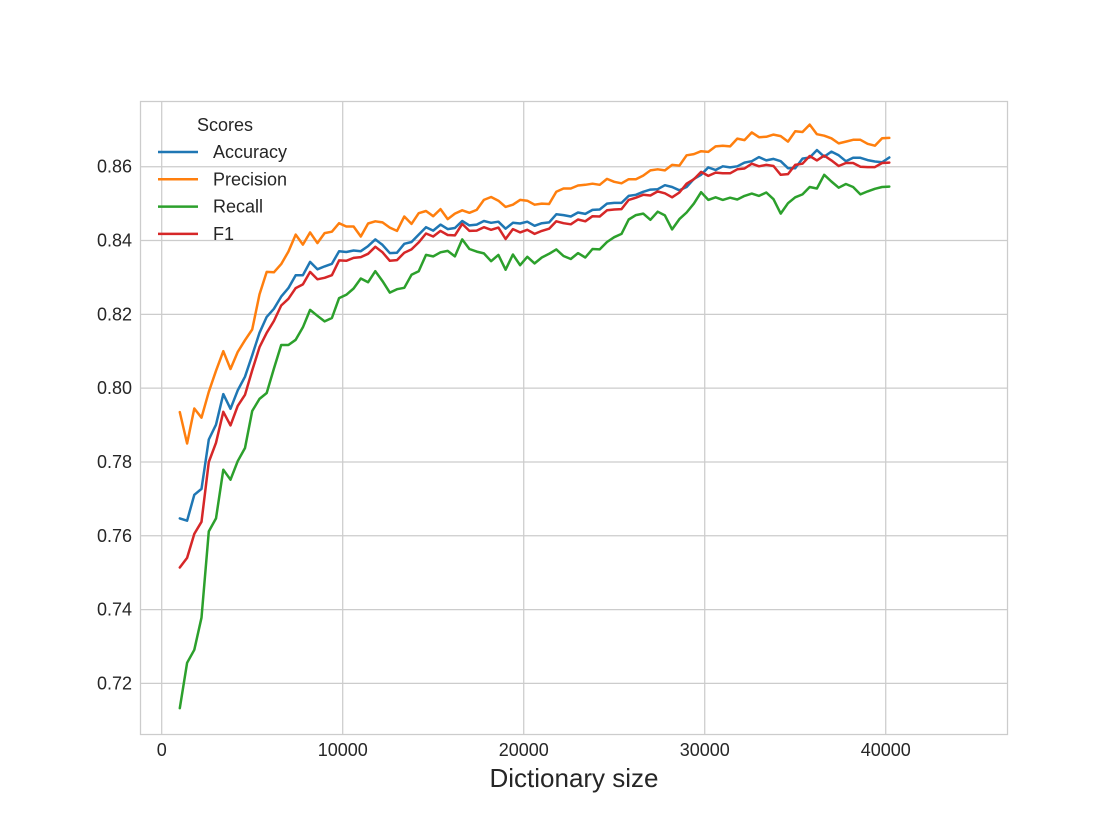 This screenshot has width=1120, height=840. I want to click on x-axis-ticks: 0 10000 20000 30000 40000, so click(534, 750).